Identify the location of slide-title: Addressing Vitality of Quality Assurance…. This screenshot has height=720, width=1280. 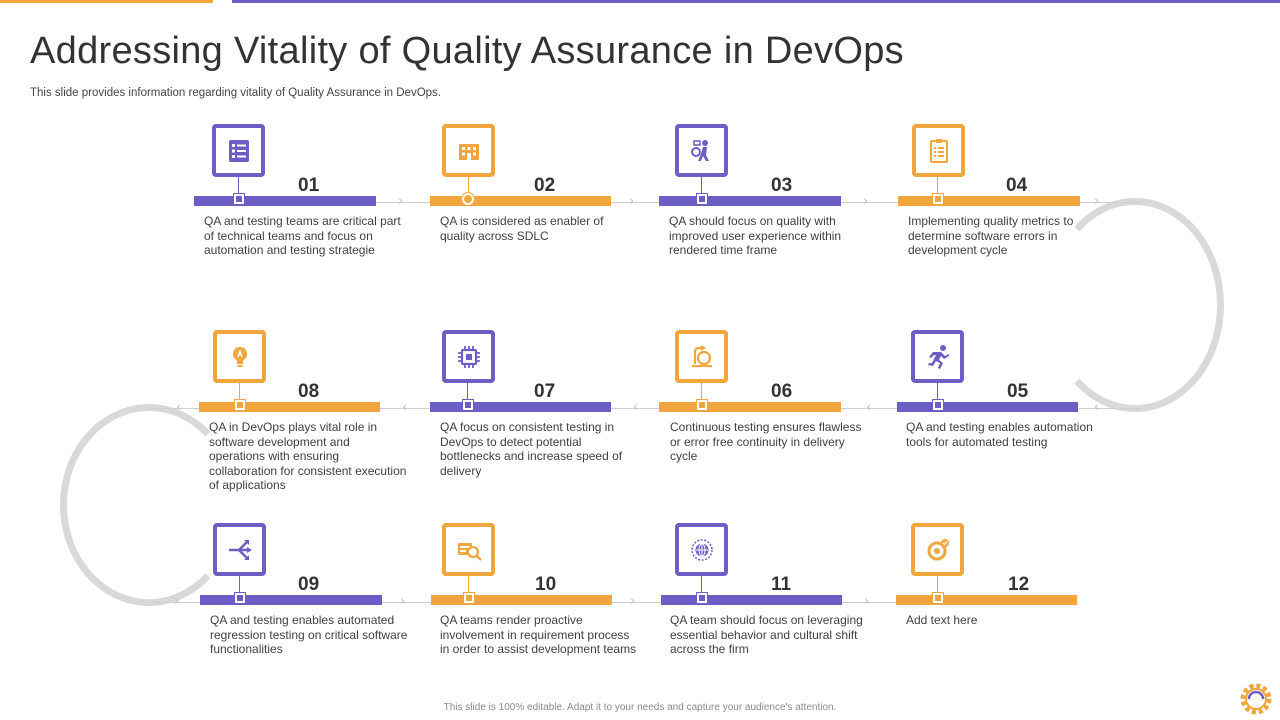
(467, 51).